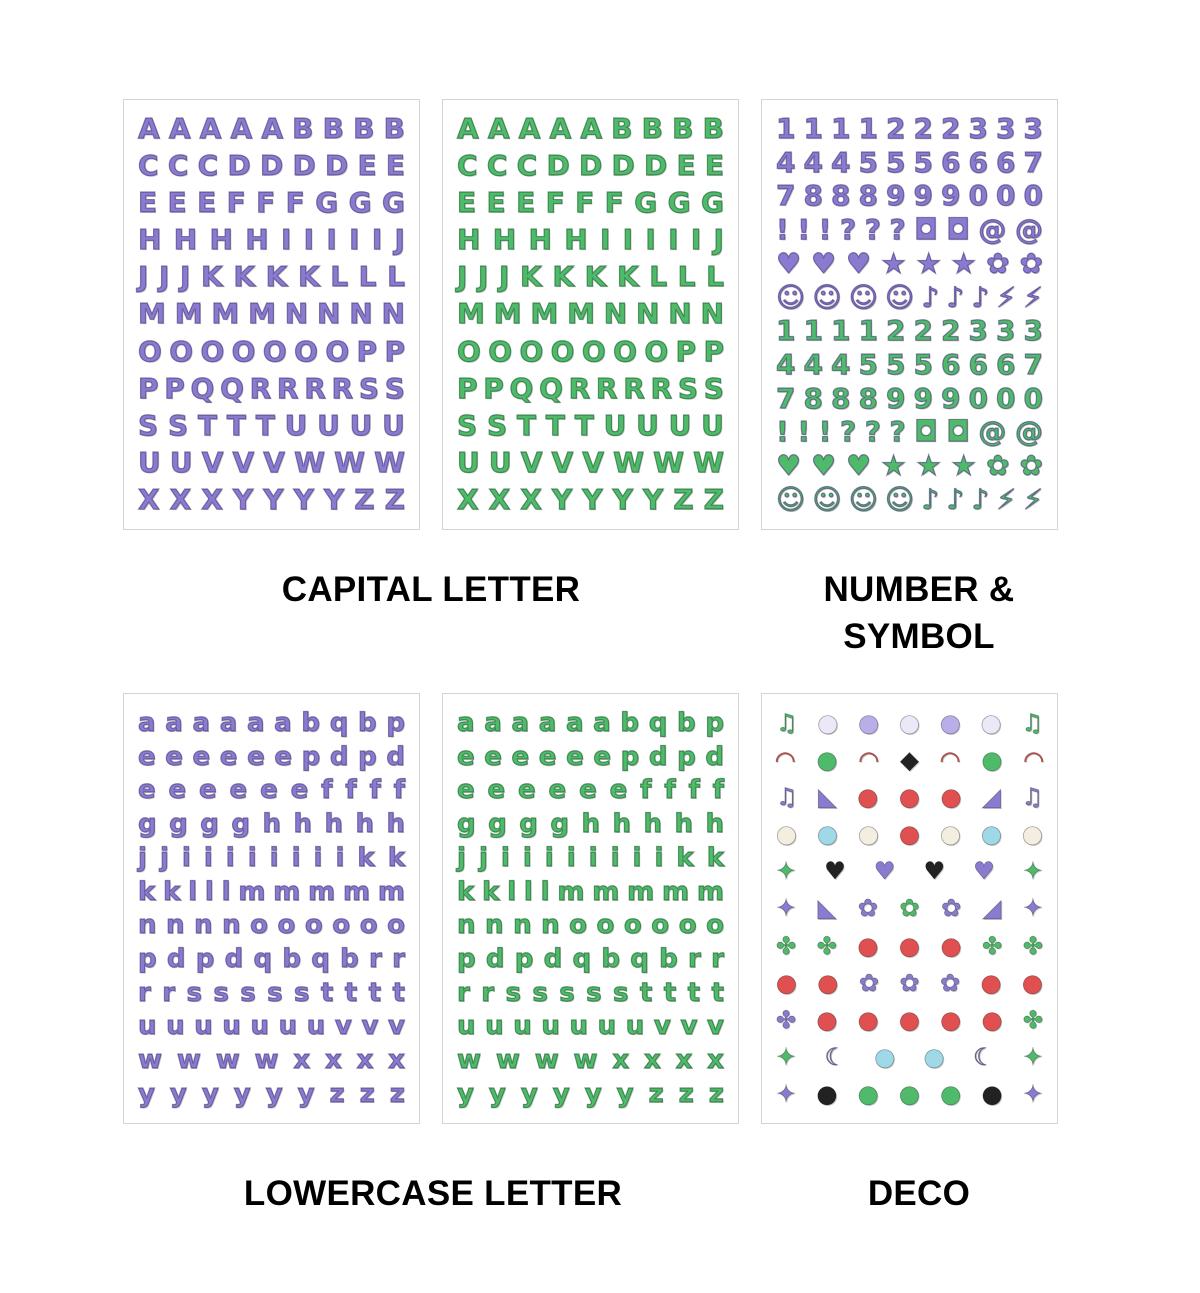  Describe the element at coordinates (867, 908) in the screenshot. I see `sticker: ✿` at that location.